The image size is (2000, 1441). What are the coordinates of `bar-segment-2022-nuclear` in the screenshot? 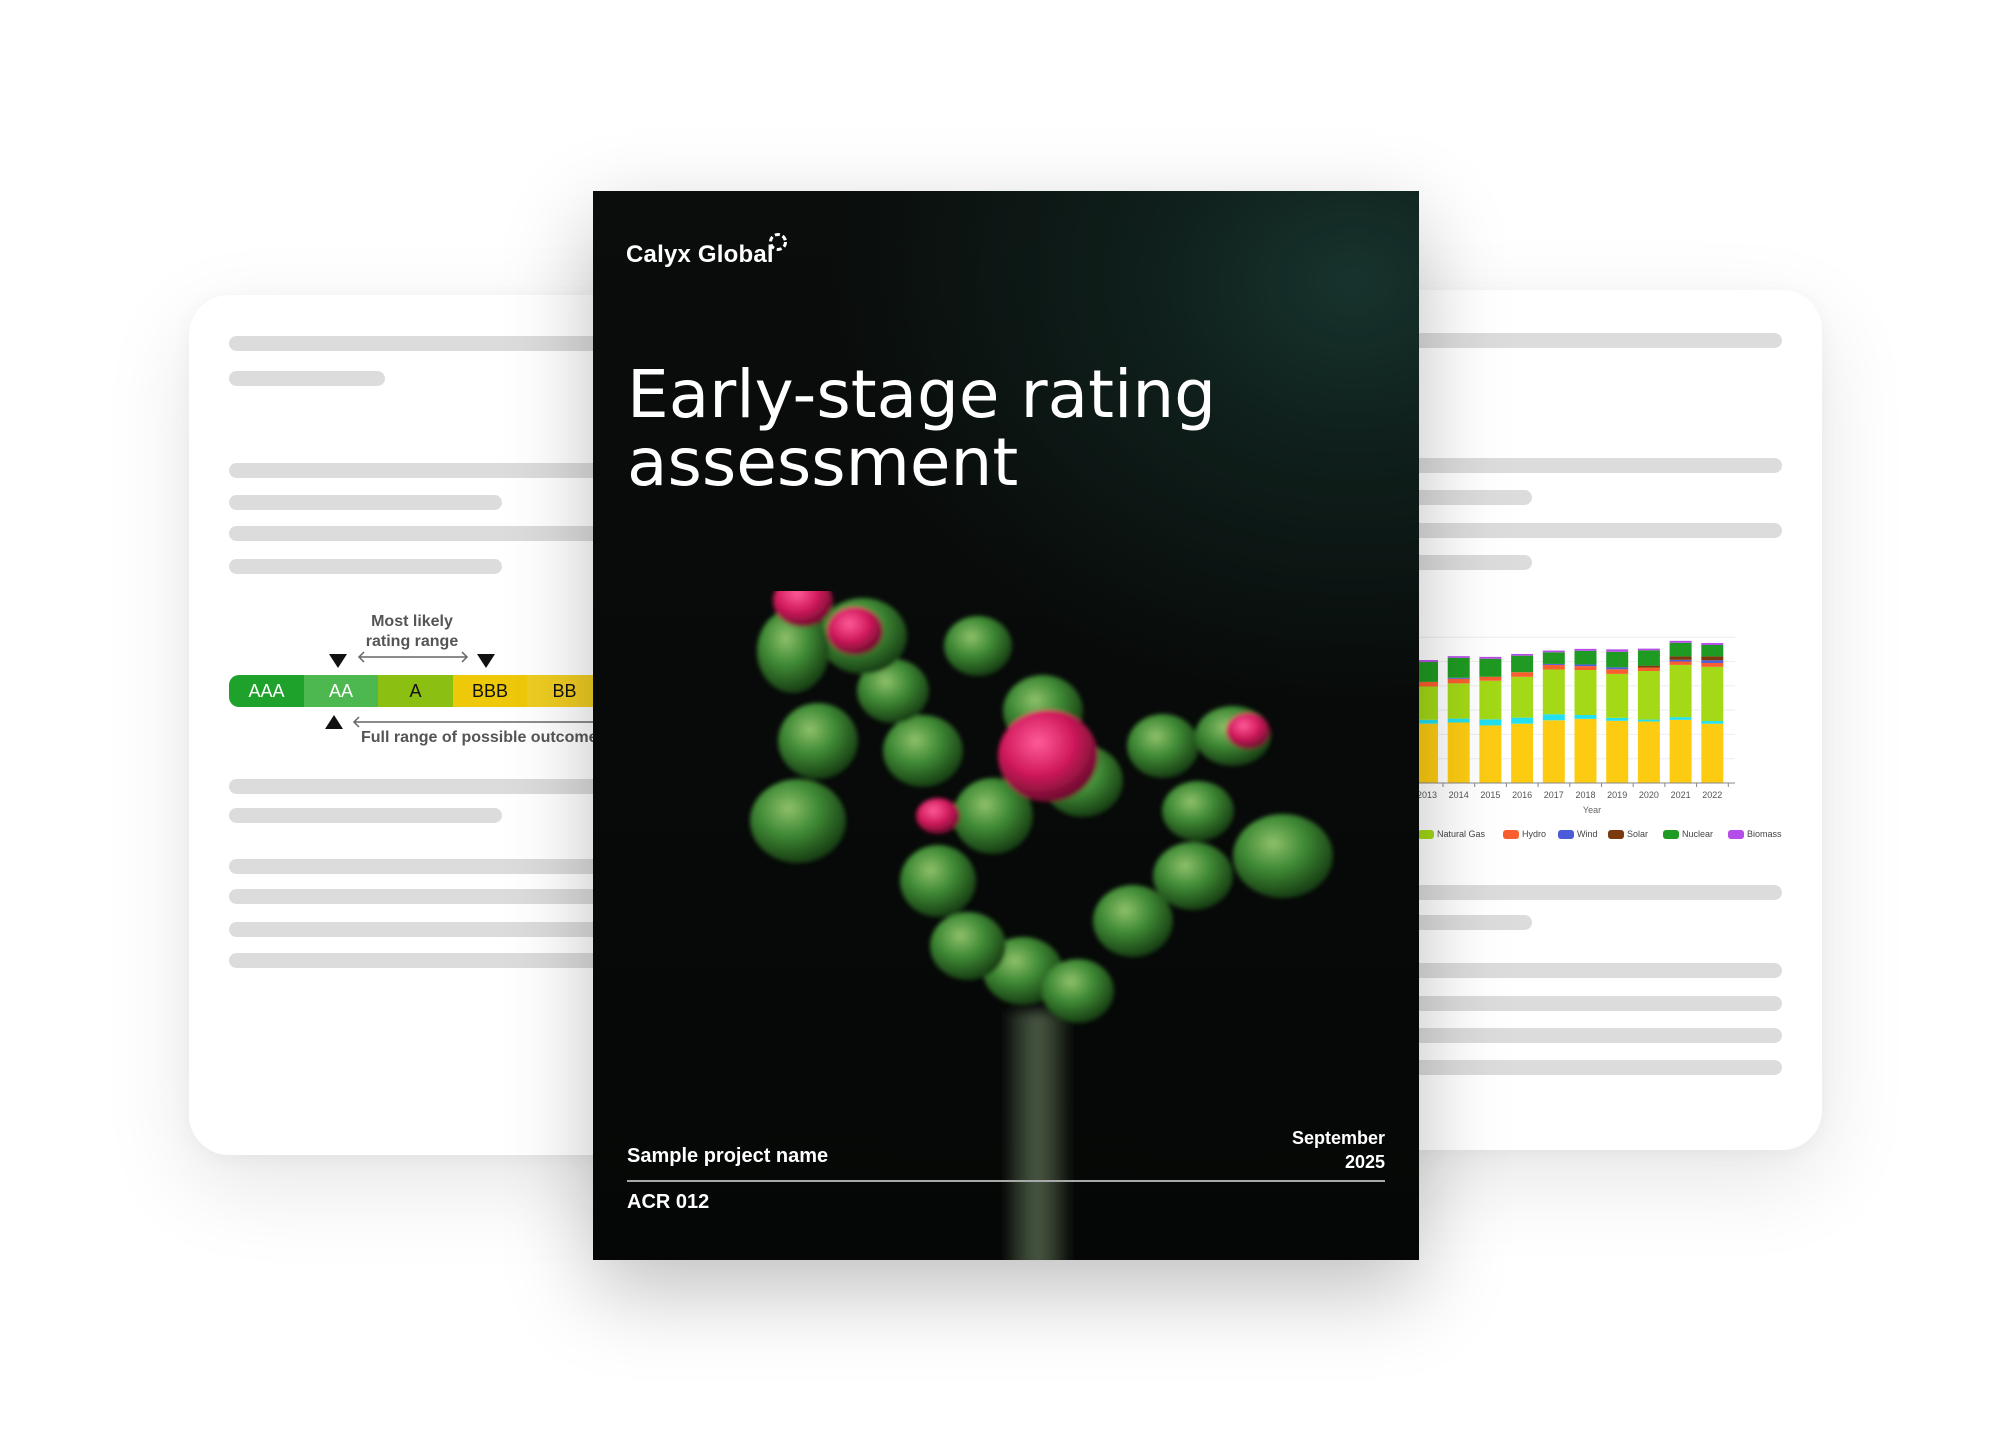 It's located at (1712, 650).